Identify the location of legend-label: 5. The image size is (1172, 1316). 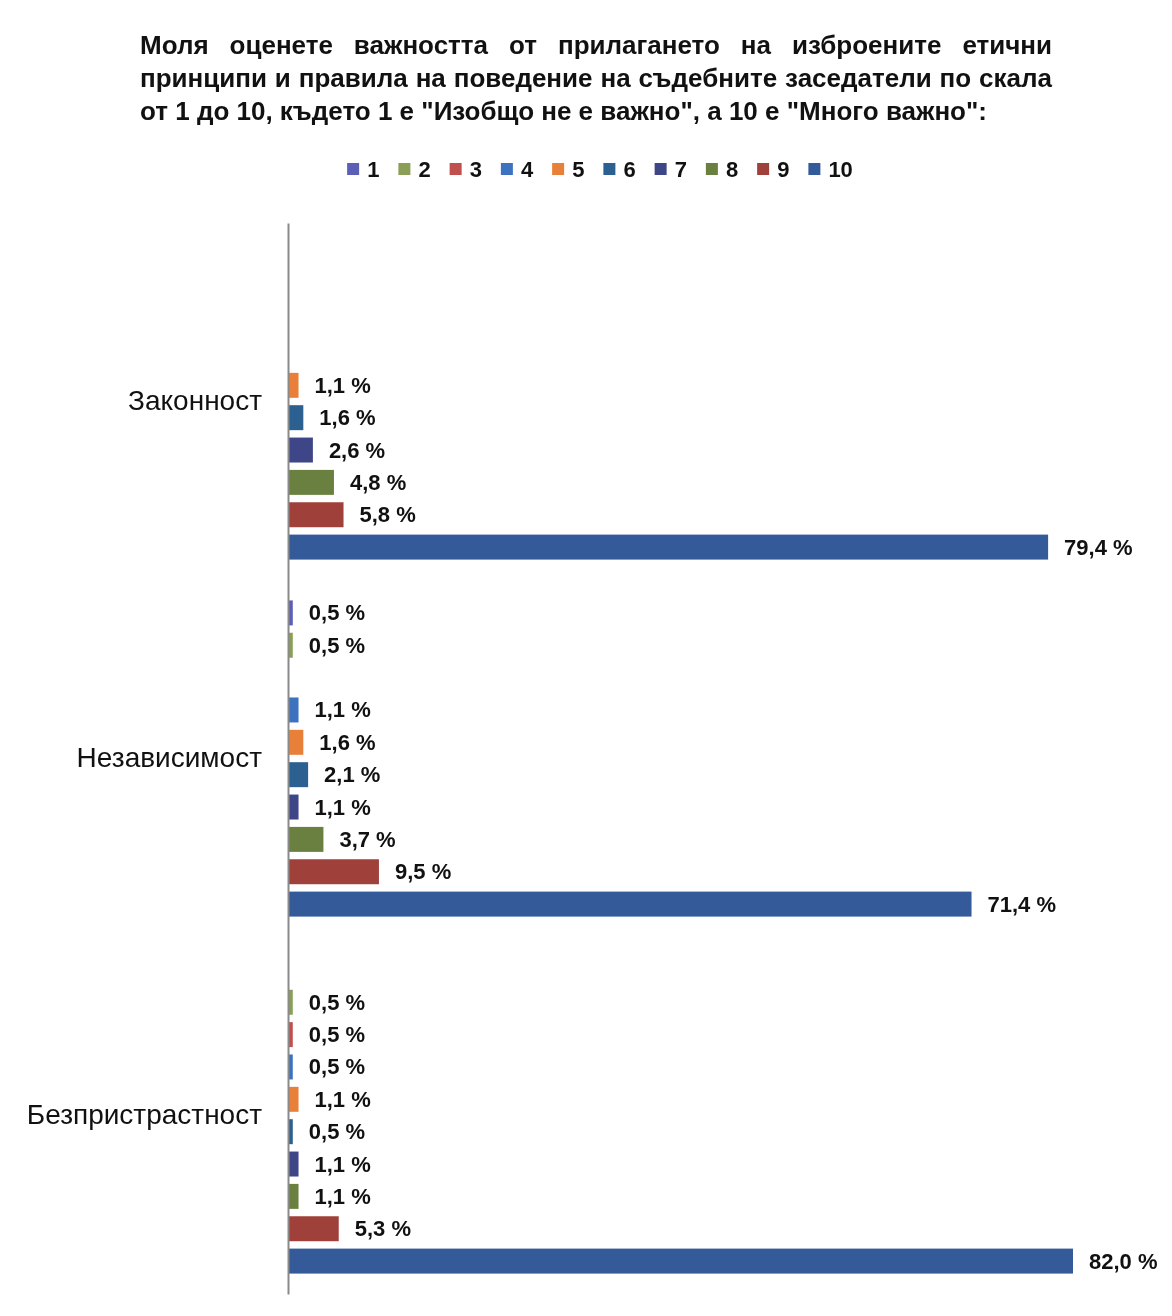
(578, 169).